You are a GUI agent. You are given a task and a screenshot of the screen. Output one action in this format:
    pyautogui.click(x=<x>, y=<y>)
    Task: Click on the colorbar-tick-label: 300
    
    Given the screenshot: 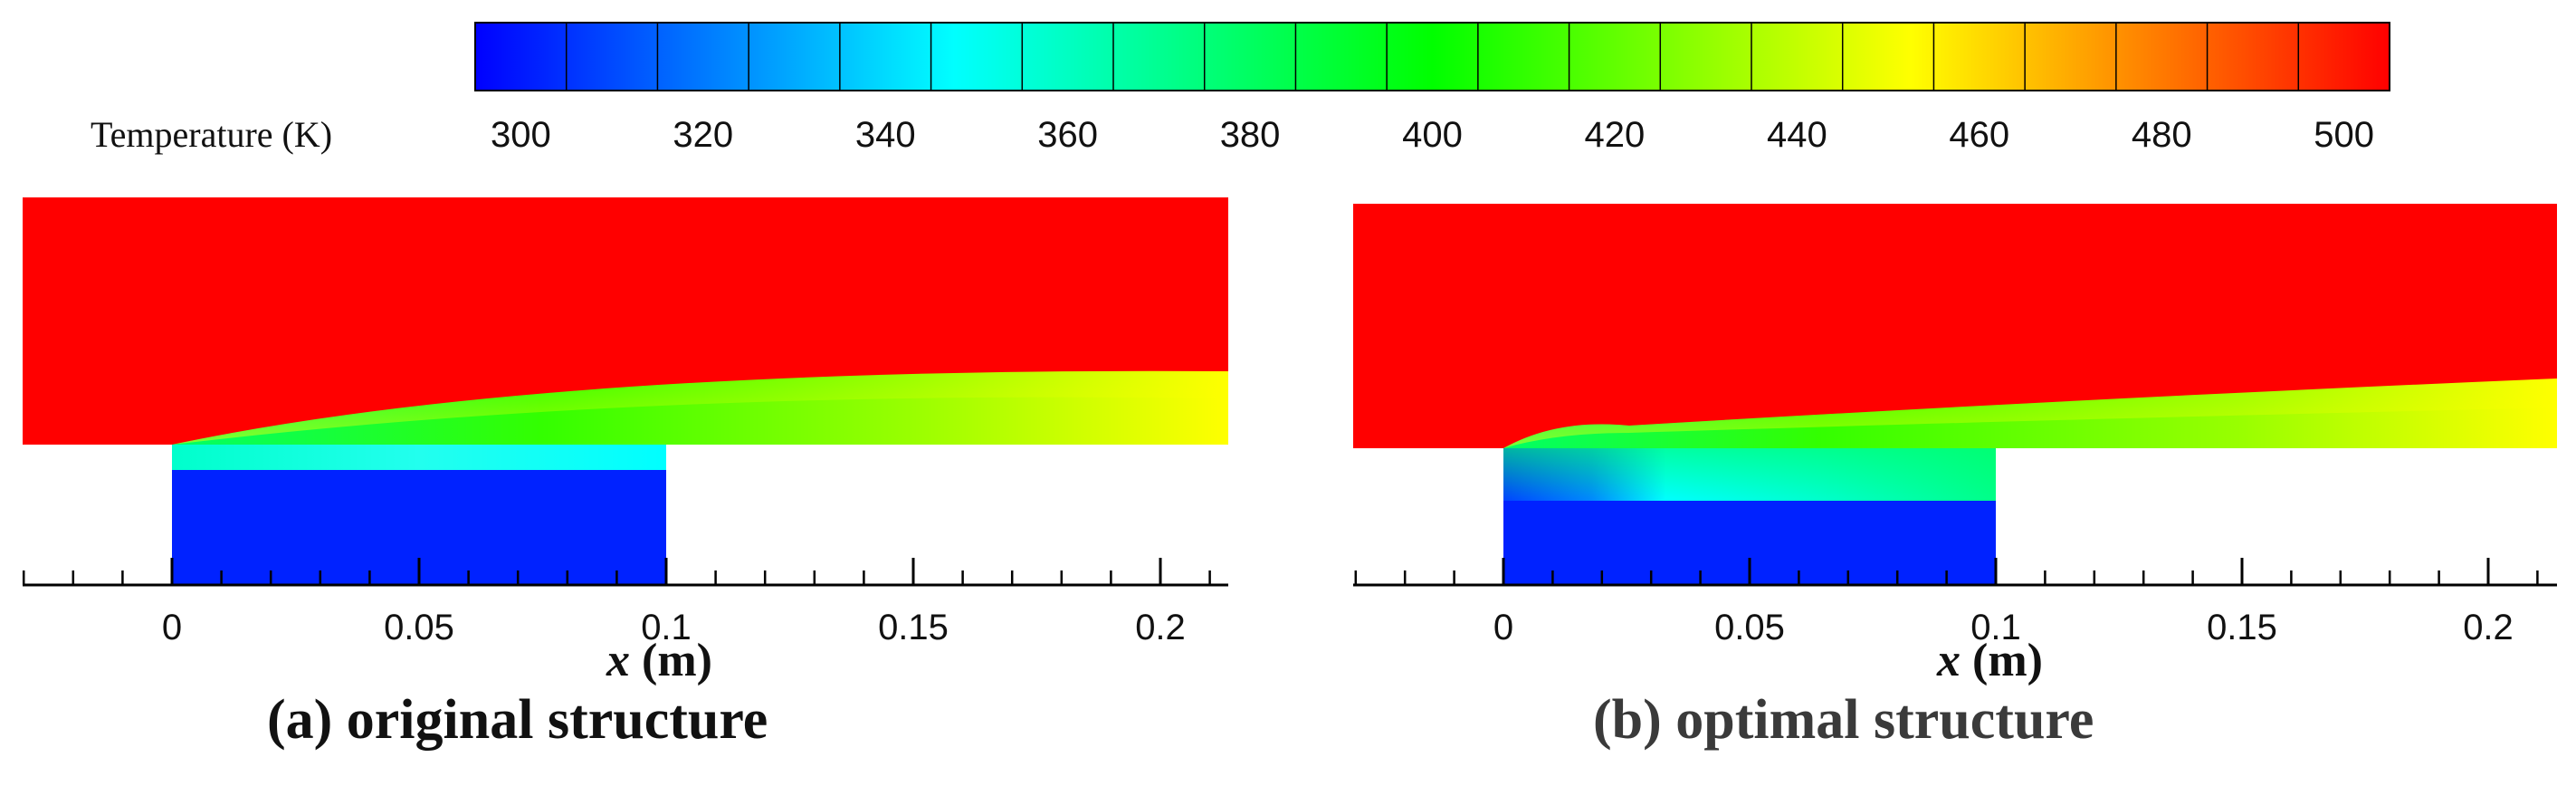 What is the action you would take?
    pyautogui.click(x=521, y=135)
    